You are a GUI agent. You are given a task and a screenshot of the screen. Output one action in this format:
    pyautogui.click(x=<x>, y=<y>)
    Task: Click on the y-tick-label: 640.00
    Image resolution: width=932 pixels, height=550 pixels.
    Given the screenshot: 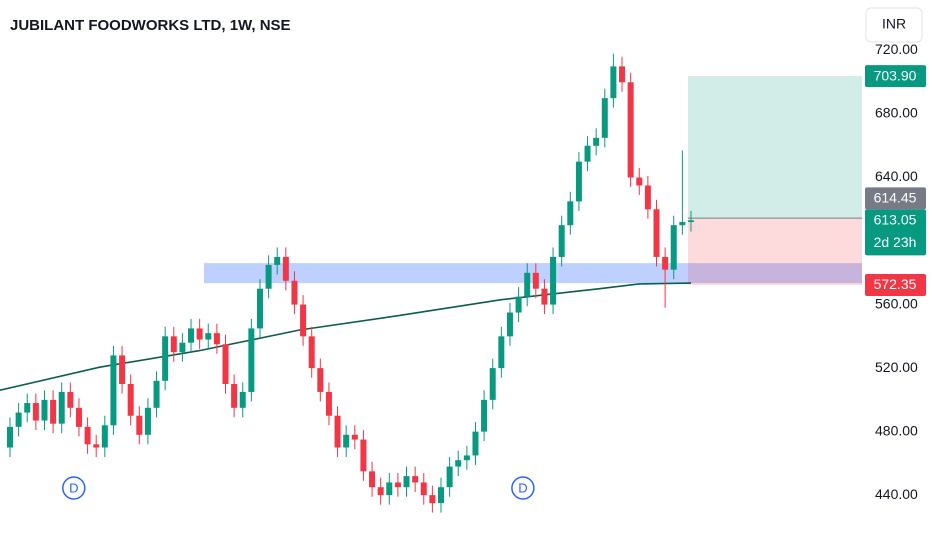 What is the action you would take?
    pyautogui.click(x=896, y=176)
    